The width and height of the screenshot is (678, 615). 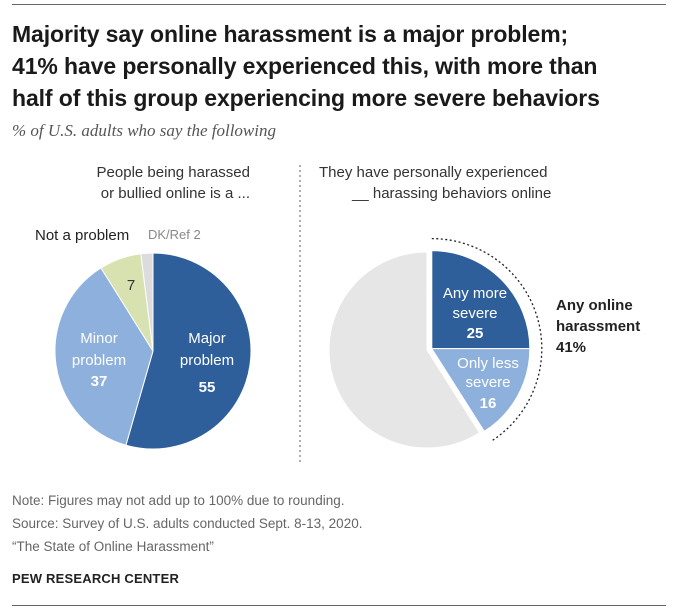 I want to click on value-more-severe: 25, so click(x=475, y=333).